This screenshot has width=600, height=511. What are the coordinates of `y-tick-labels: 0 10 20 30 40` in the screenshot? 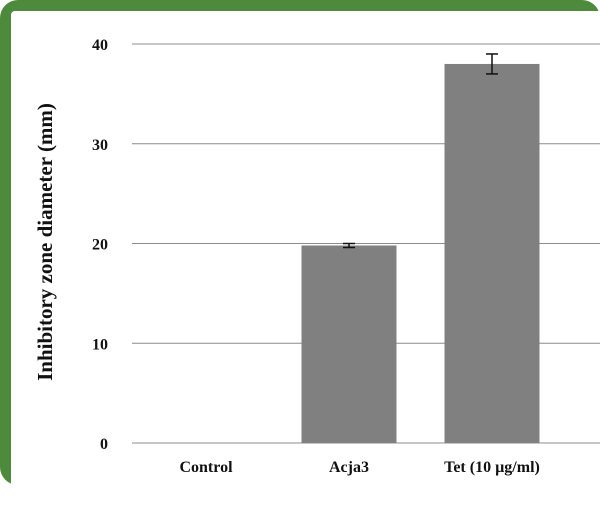 It's located at (100, 245).